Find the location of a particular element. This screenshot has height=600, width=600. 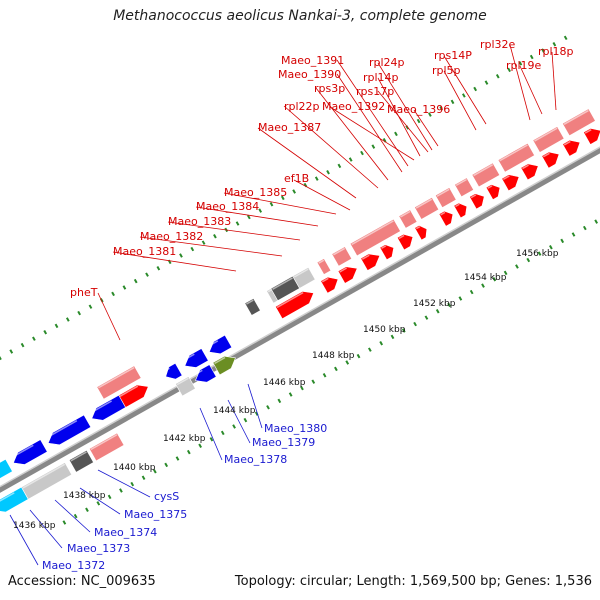

gene-label-rps14P: rps14P is located at coordinates (453, 55).